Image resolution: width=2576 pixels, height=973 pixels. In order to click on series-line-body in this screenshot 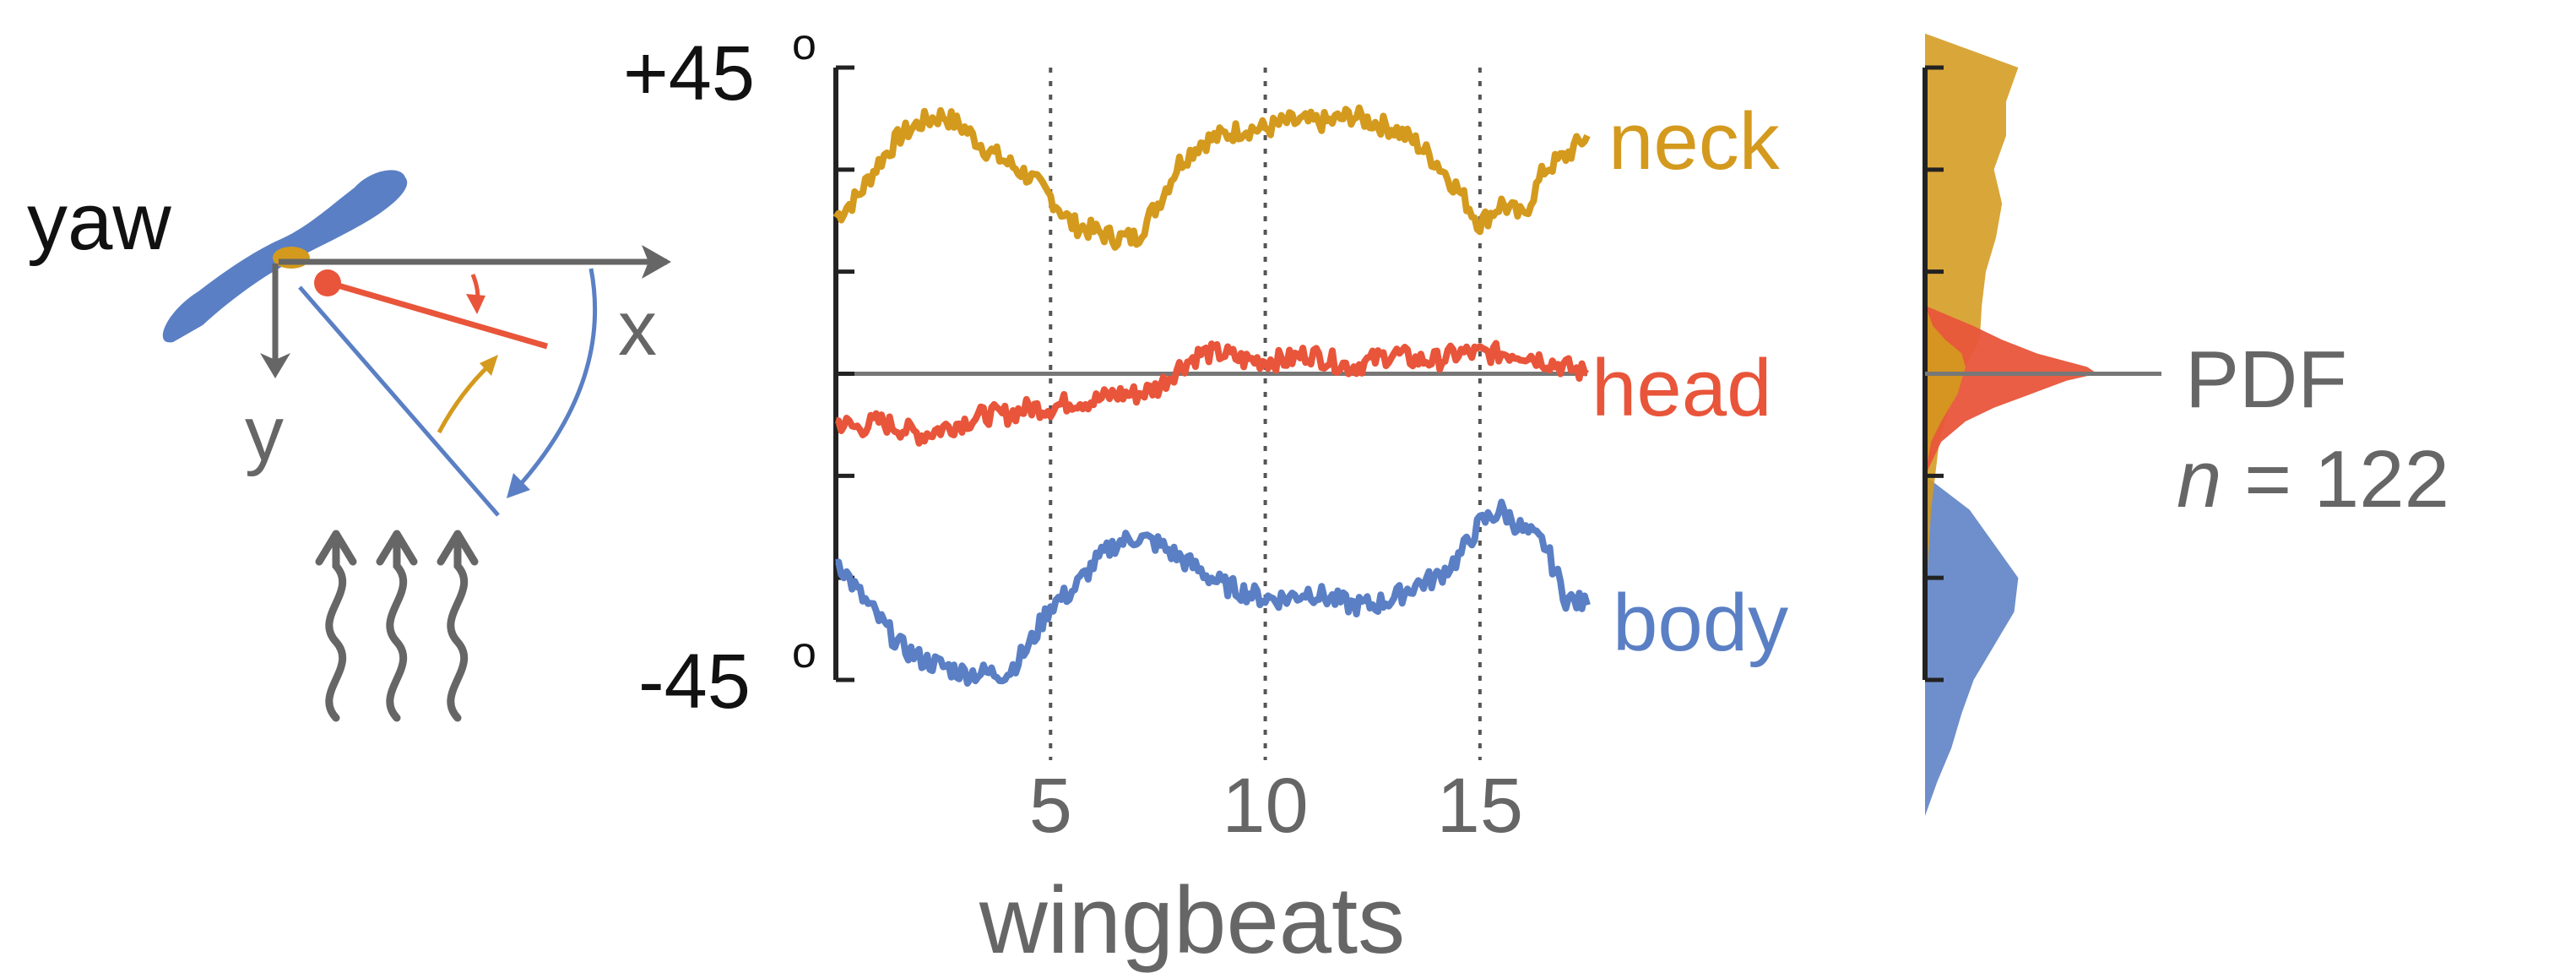, I will do `click(1213, 592)`.